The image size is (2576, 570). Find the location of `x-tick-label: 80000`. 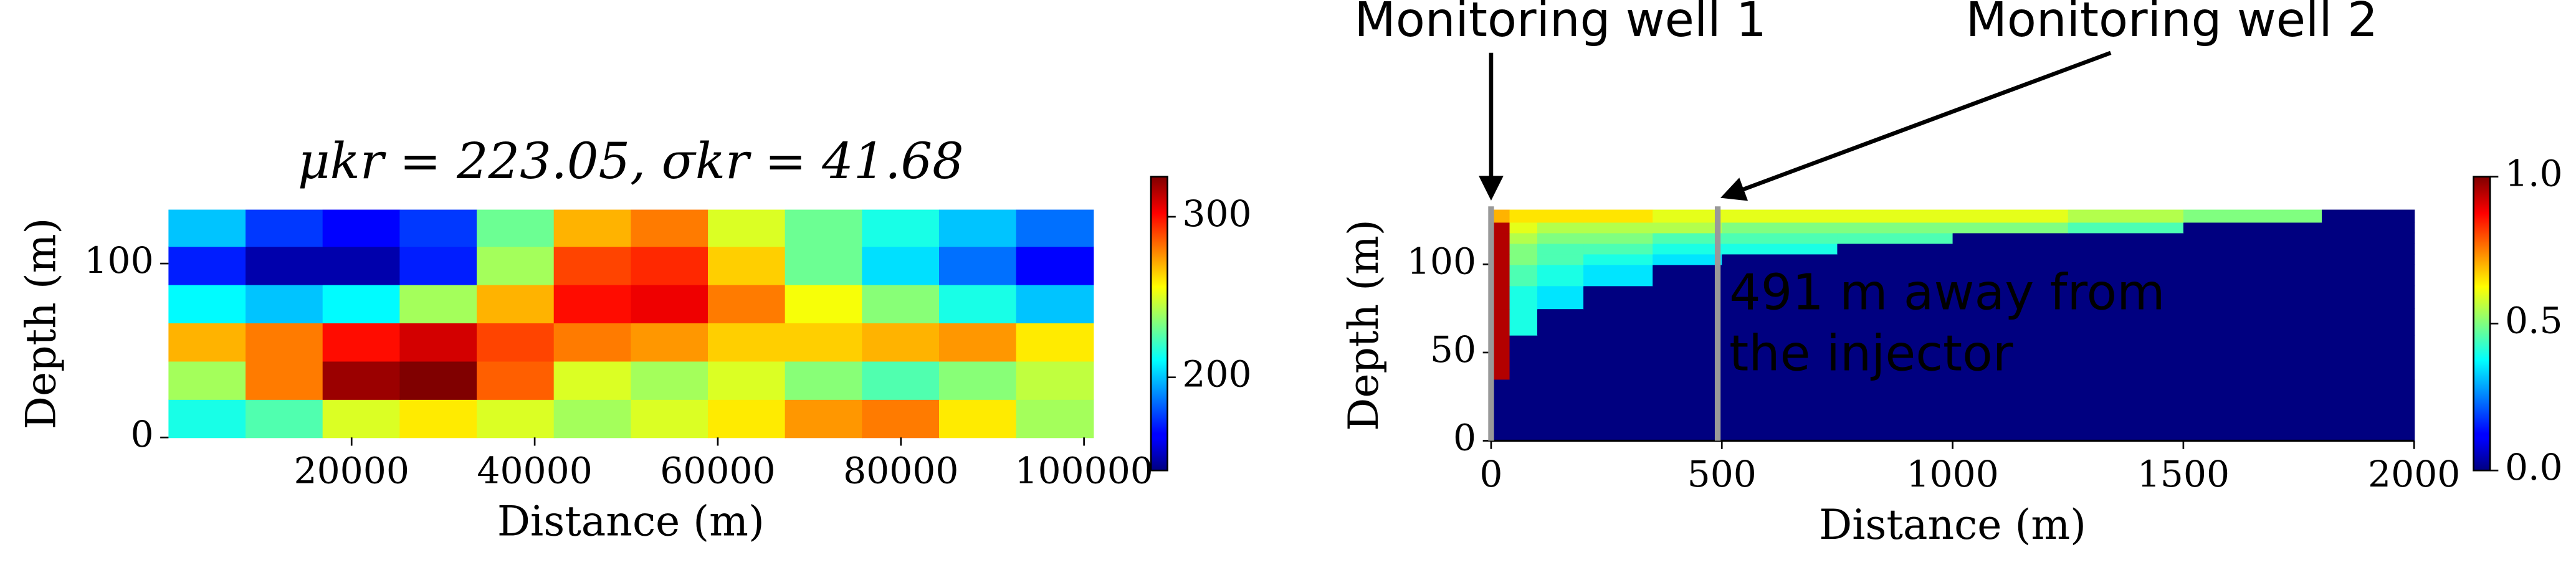

x-tick-label: 80000 is located at coordinates (900, 471).